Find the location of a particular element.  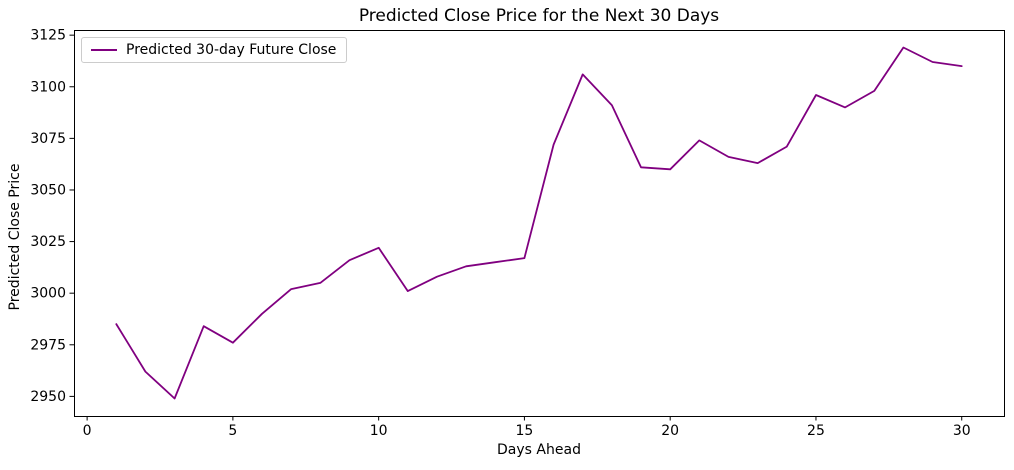

y-tick-label: 2950 is located at coordinates (48, 397).